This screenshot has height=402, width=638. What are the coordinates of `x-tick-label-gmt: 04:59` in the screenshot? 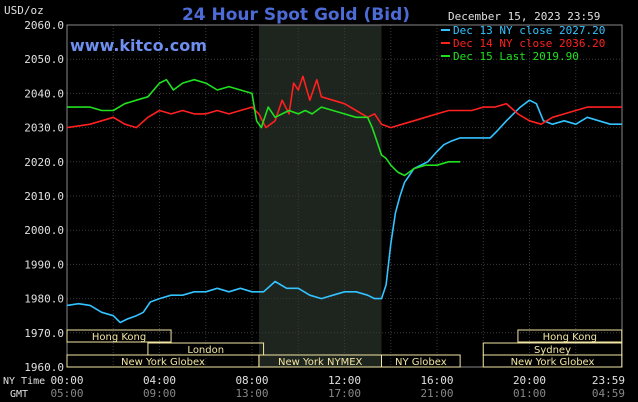 It's located at (608, 393).